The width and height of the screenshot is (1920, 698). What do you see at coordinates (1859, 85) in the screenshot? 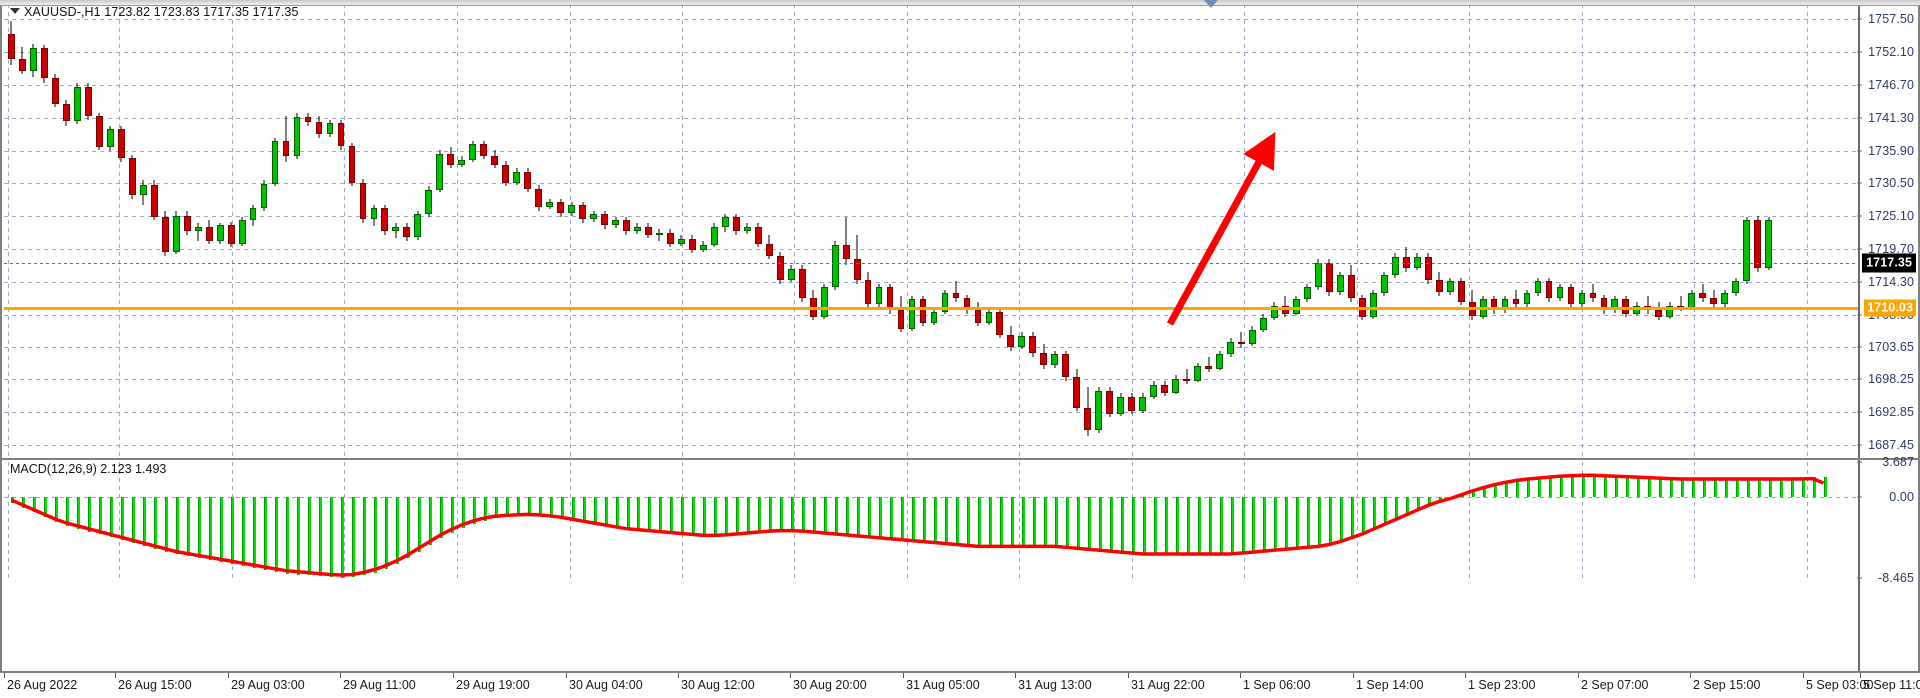
I see `price-tick` at bounding box center [1859, 85].